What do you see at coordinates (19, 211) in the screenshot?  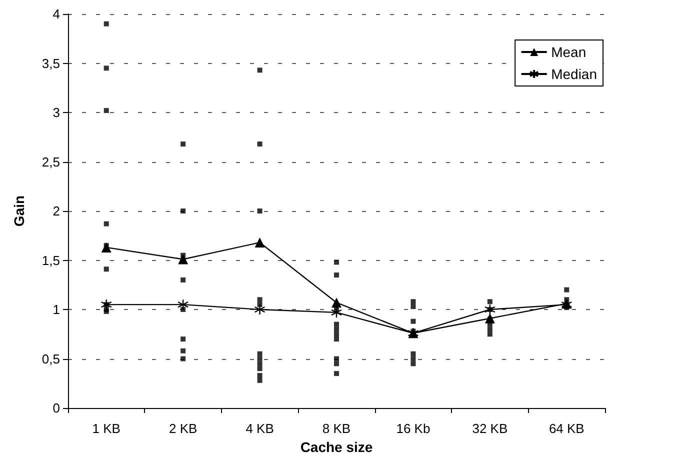 I see `y-axis-title: Gain` at bounding box center [19, 211].